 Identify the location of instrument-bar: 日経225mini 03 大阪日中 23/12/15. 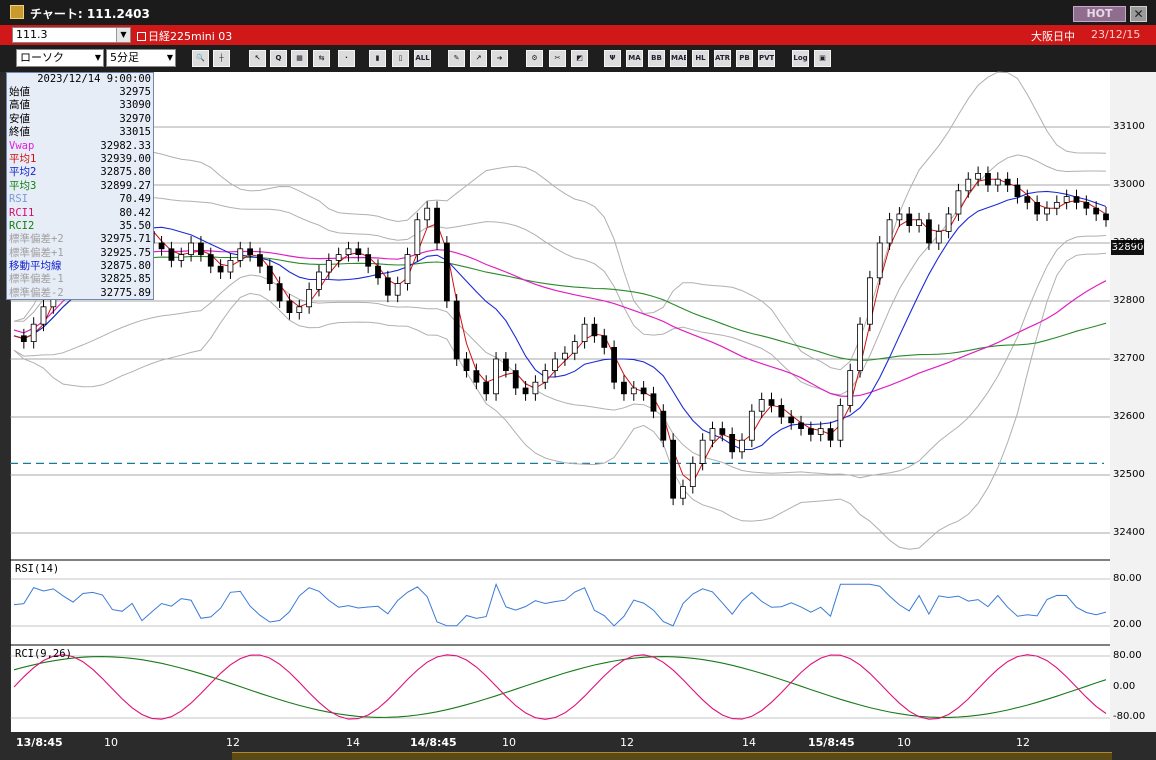
(578, 35).